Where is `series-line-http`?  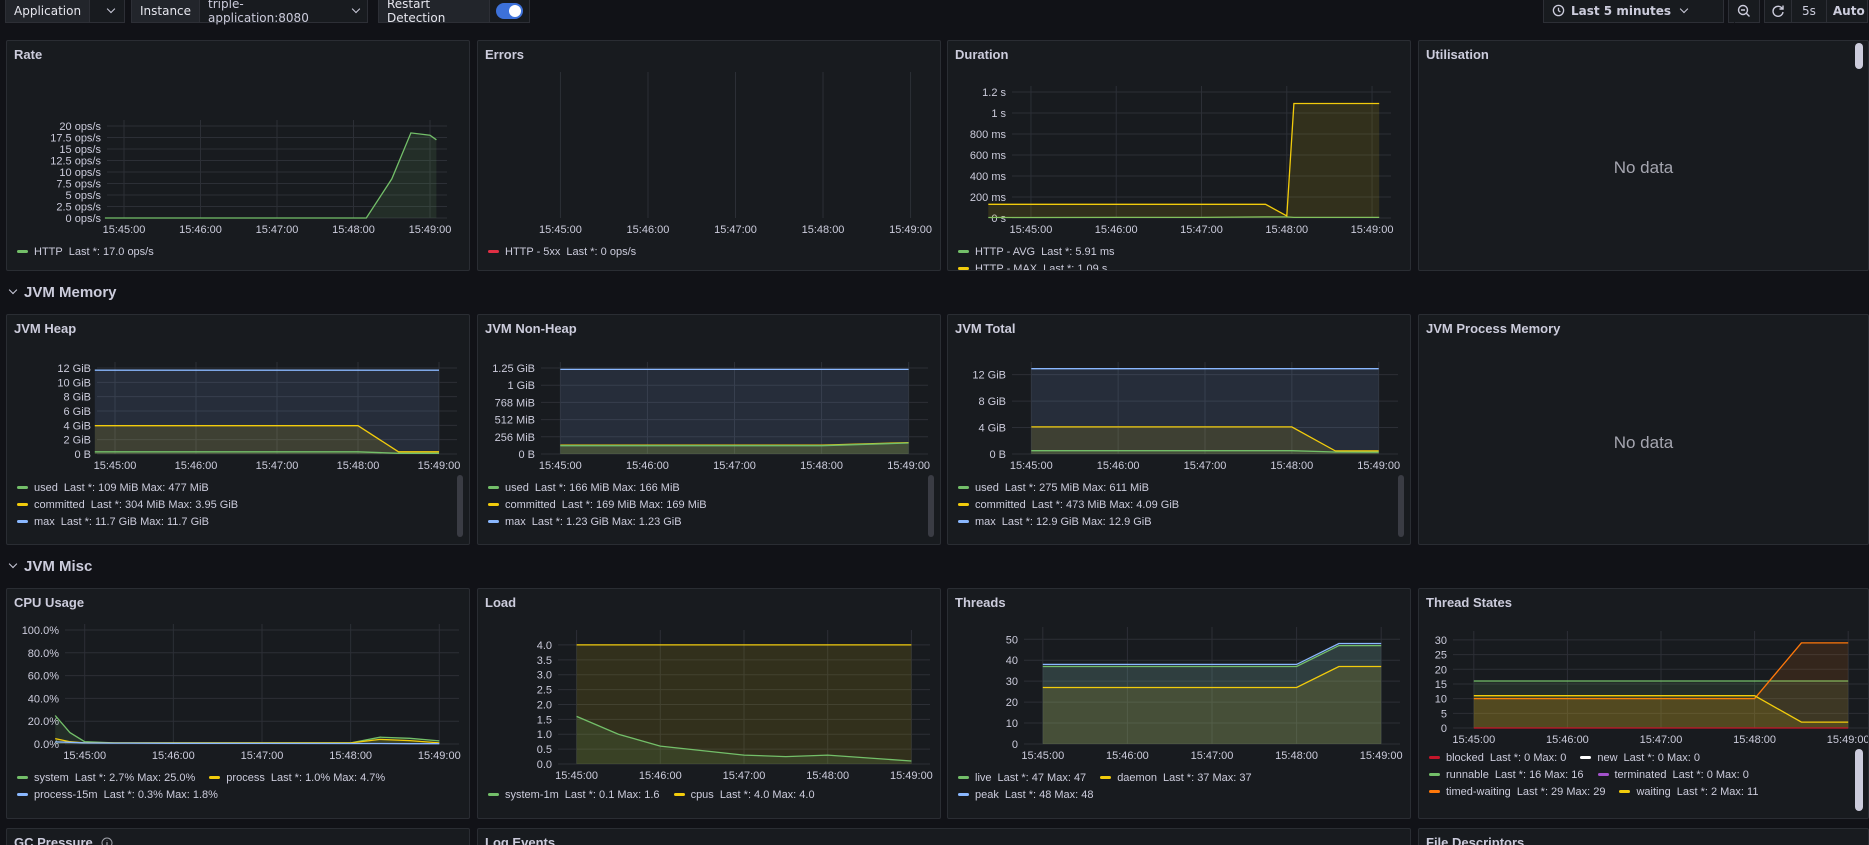
series-line-http is located at coordinates (270, 175).